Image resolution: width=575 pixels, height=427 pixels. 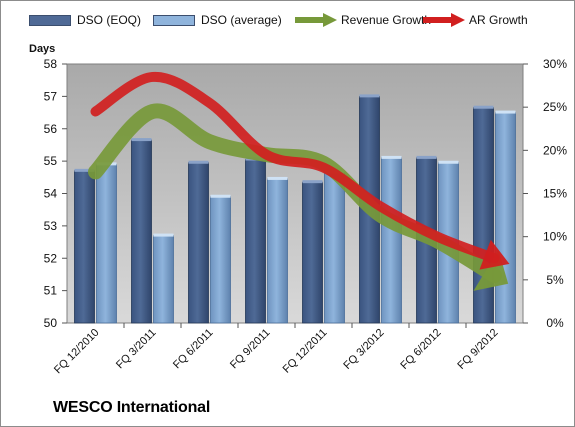 I want to click on legend-label-ar-growth: AR Growth, so click(x=498, y=20).